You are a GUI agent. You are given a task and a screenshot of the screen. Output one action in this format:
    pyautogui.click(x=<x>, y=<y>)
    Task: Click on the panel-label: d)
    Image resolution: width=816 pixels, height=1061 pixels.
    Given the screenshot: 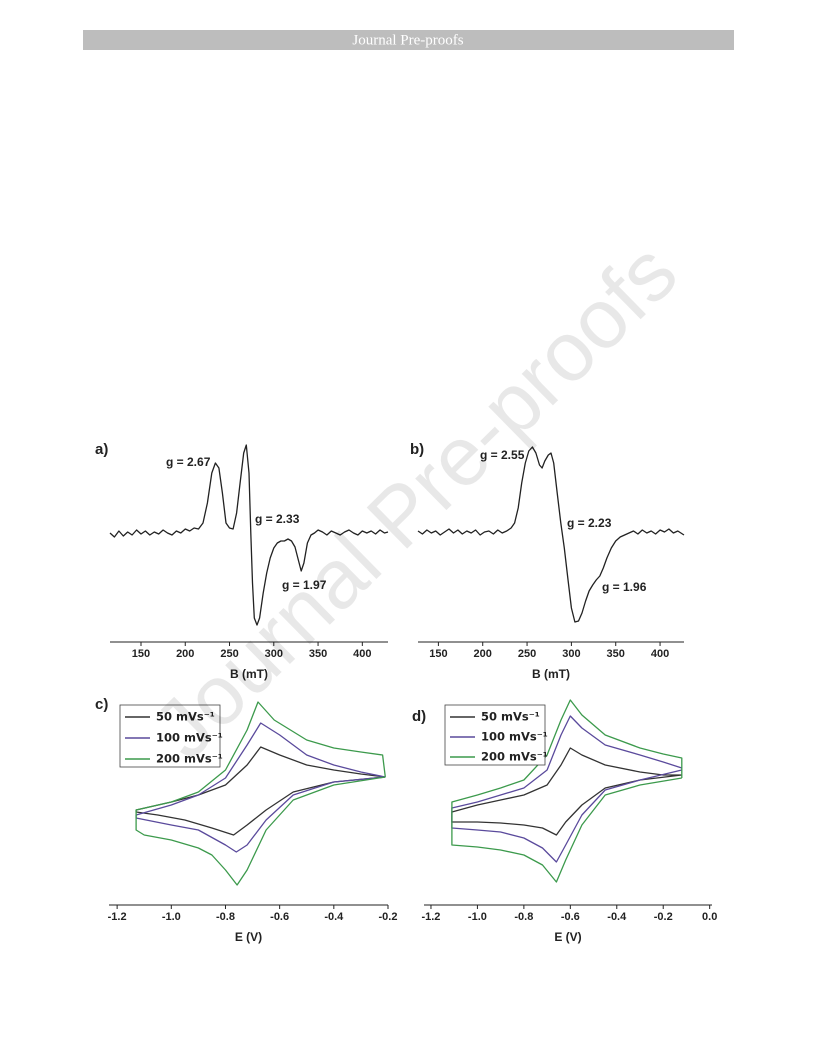 What is the action you would take?
    pyautogui.click(x=419, y=716)
    